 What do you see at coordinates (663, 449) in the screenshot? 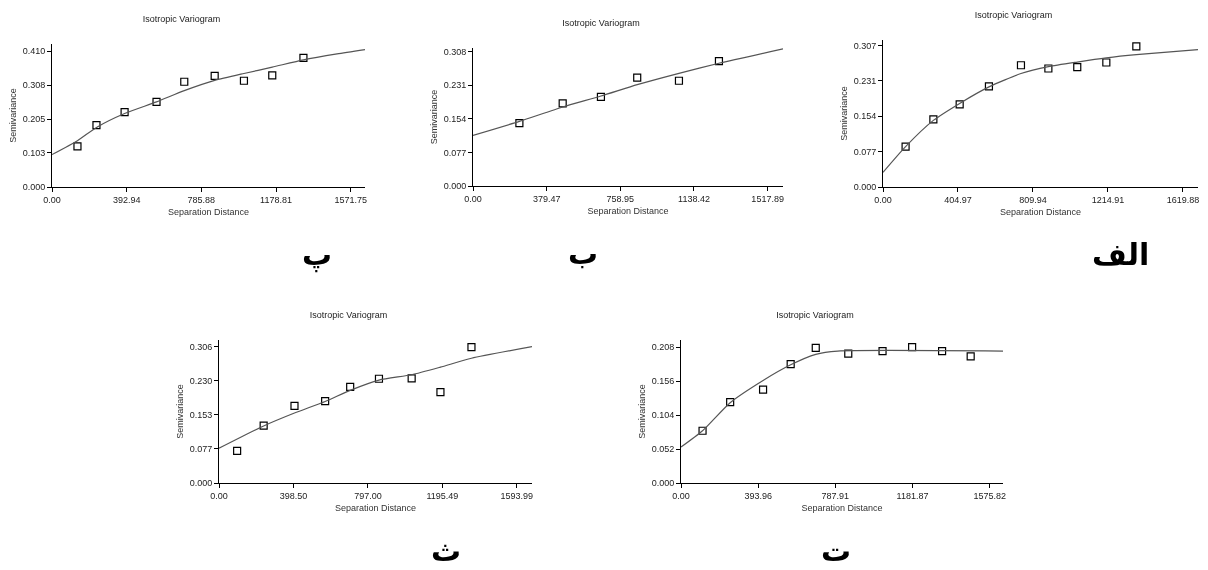
I see `y-tick-label: 0.052` at bounding box center [663, 449].